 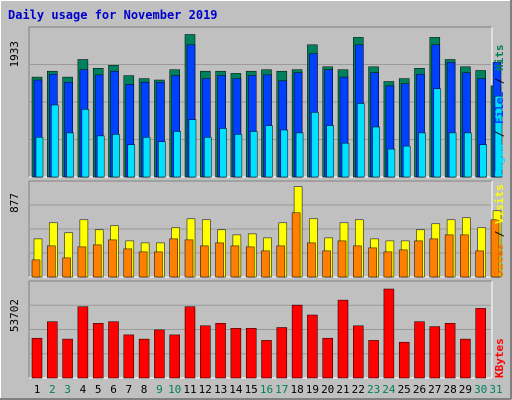 I want to click on x-tick-label: 26, so click(x=419, y=389).